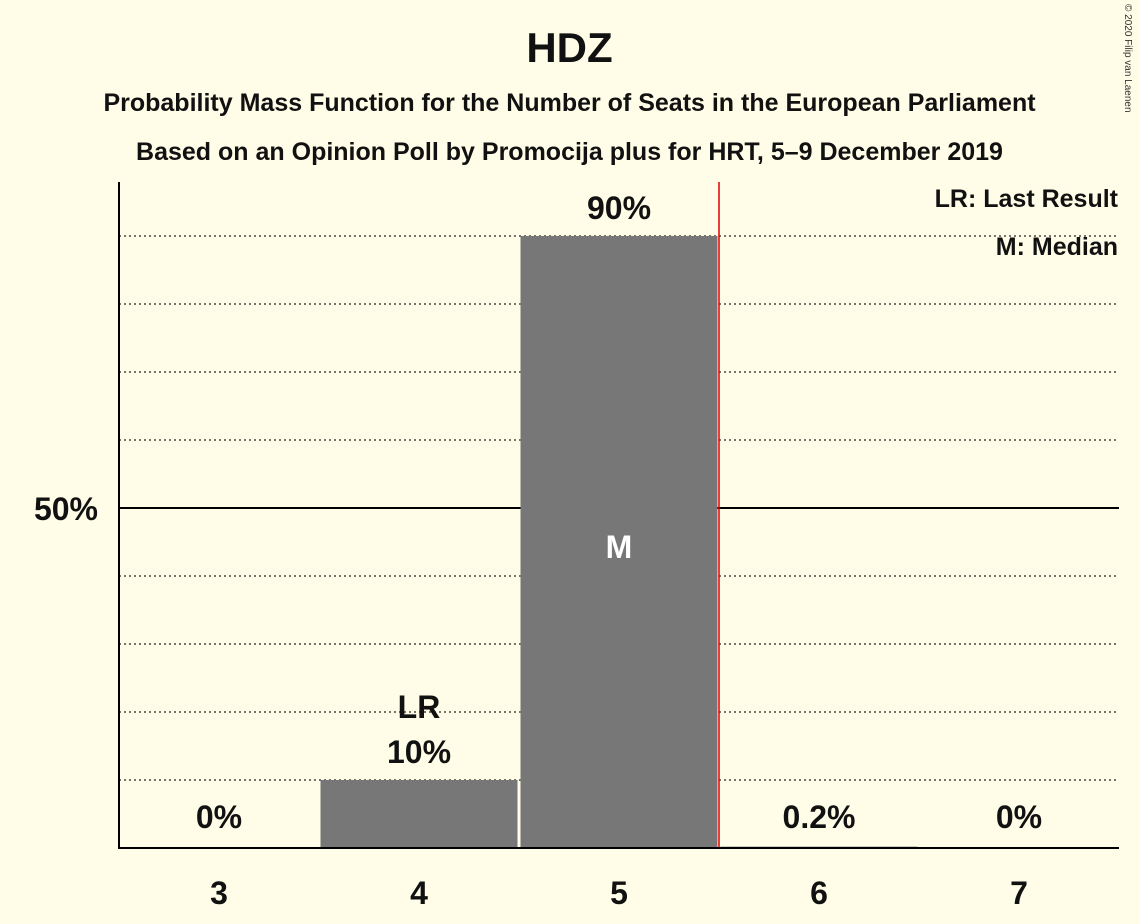  I want to click on y-tick-label-50: 50%, so click(66, 509).